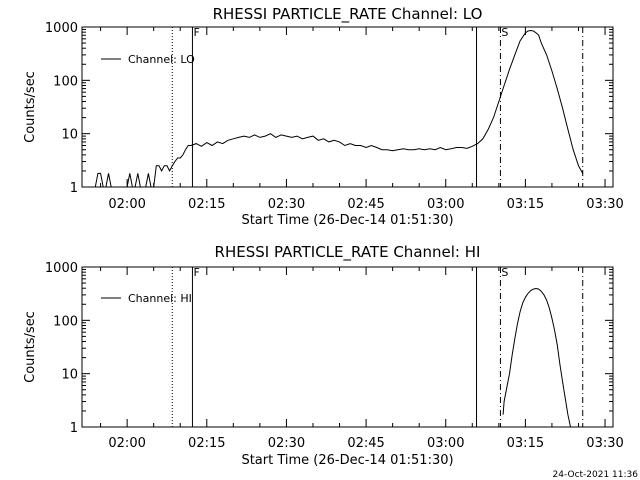  I want to click on series-line, so click(536, 357).